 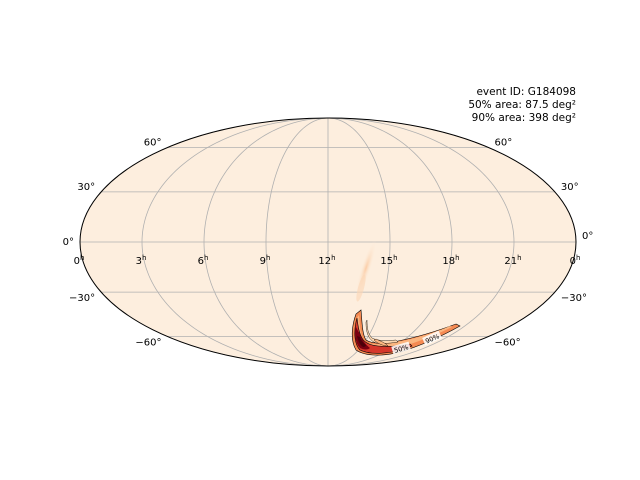 I want to click on dec-tick-label-right: −30°, so click(x=574, y=298).